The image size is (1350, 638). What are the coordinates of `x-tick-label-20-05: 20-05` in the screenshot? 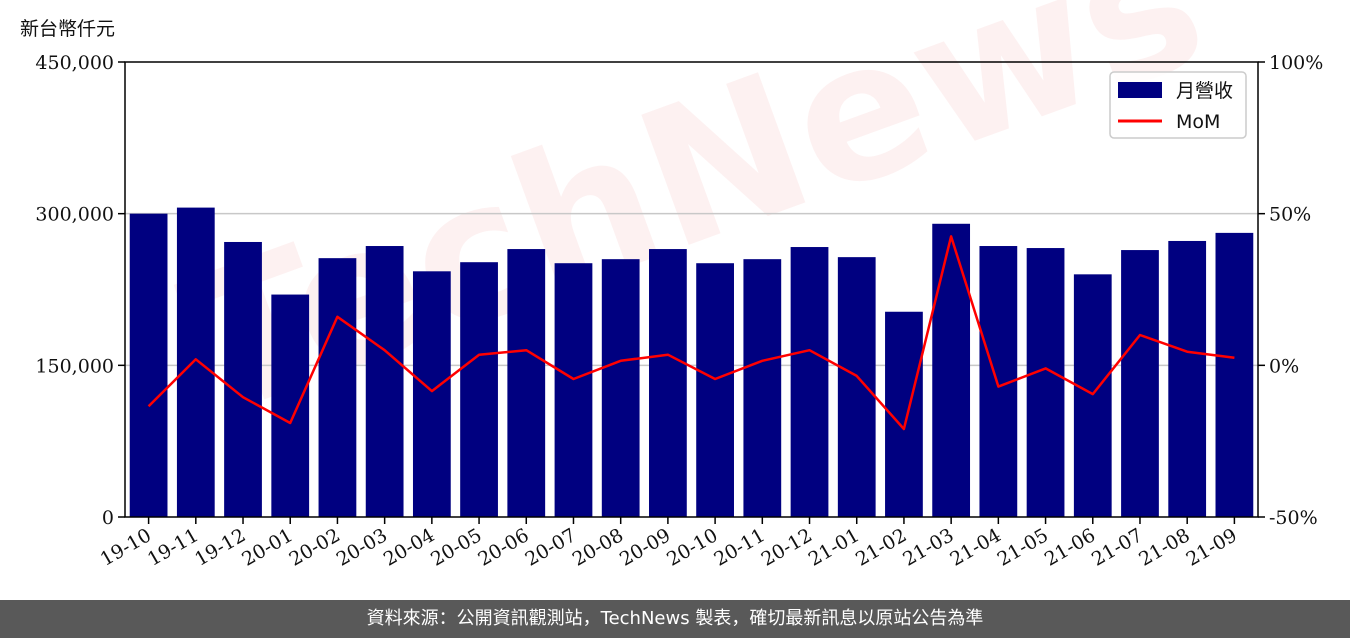 It's located at (456, 547).